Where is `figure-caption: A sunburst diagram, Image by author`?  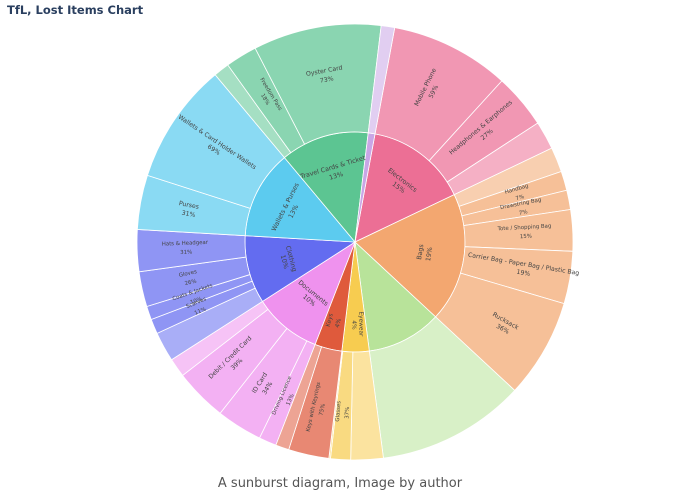
figure-caption: A sunburst diagram, Image by author is located at coordinates (340, 483).